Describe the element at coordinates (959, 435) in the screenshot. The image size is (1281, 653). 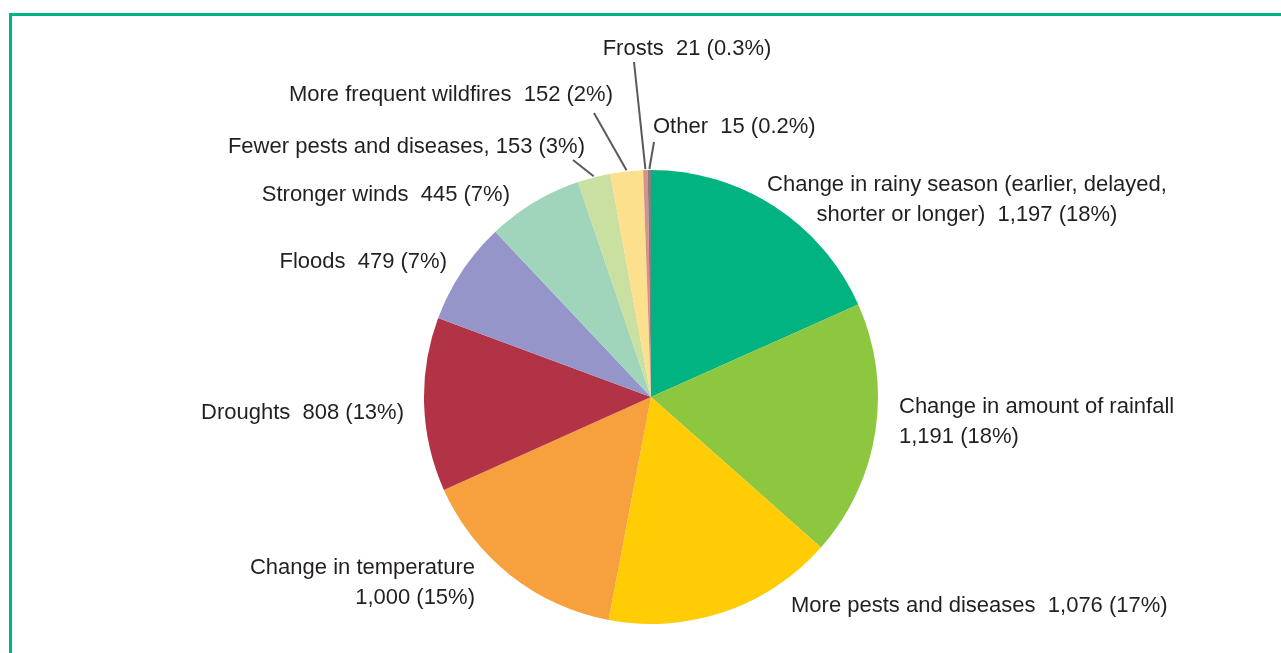
I see `data-label: 1,191 (18%)` at that location.